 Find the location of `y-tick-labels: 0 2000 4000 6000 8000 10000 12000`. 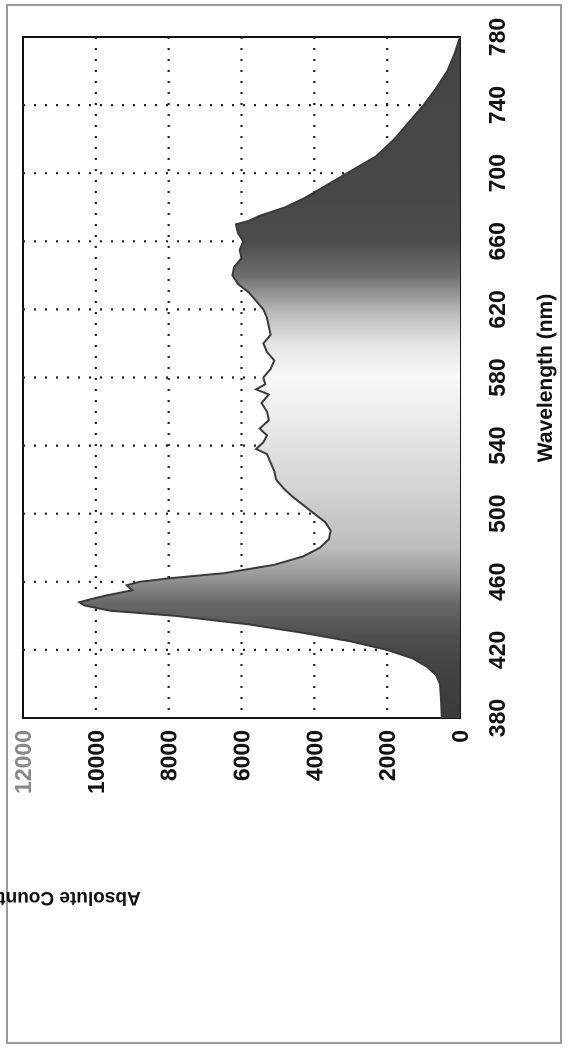

y-tick-labels: 0 2000 4000 6000 8000 10000 12000 is located at coordinates (241, 762).